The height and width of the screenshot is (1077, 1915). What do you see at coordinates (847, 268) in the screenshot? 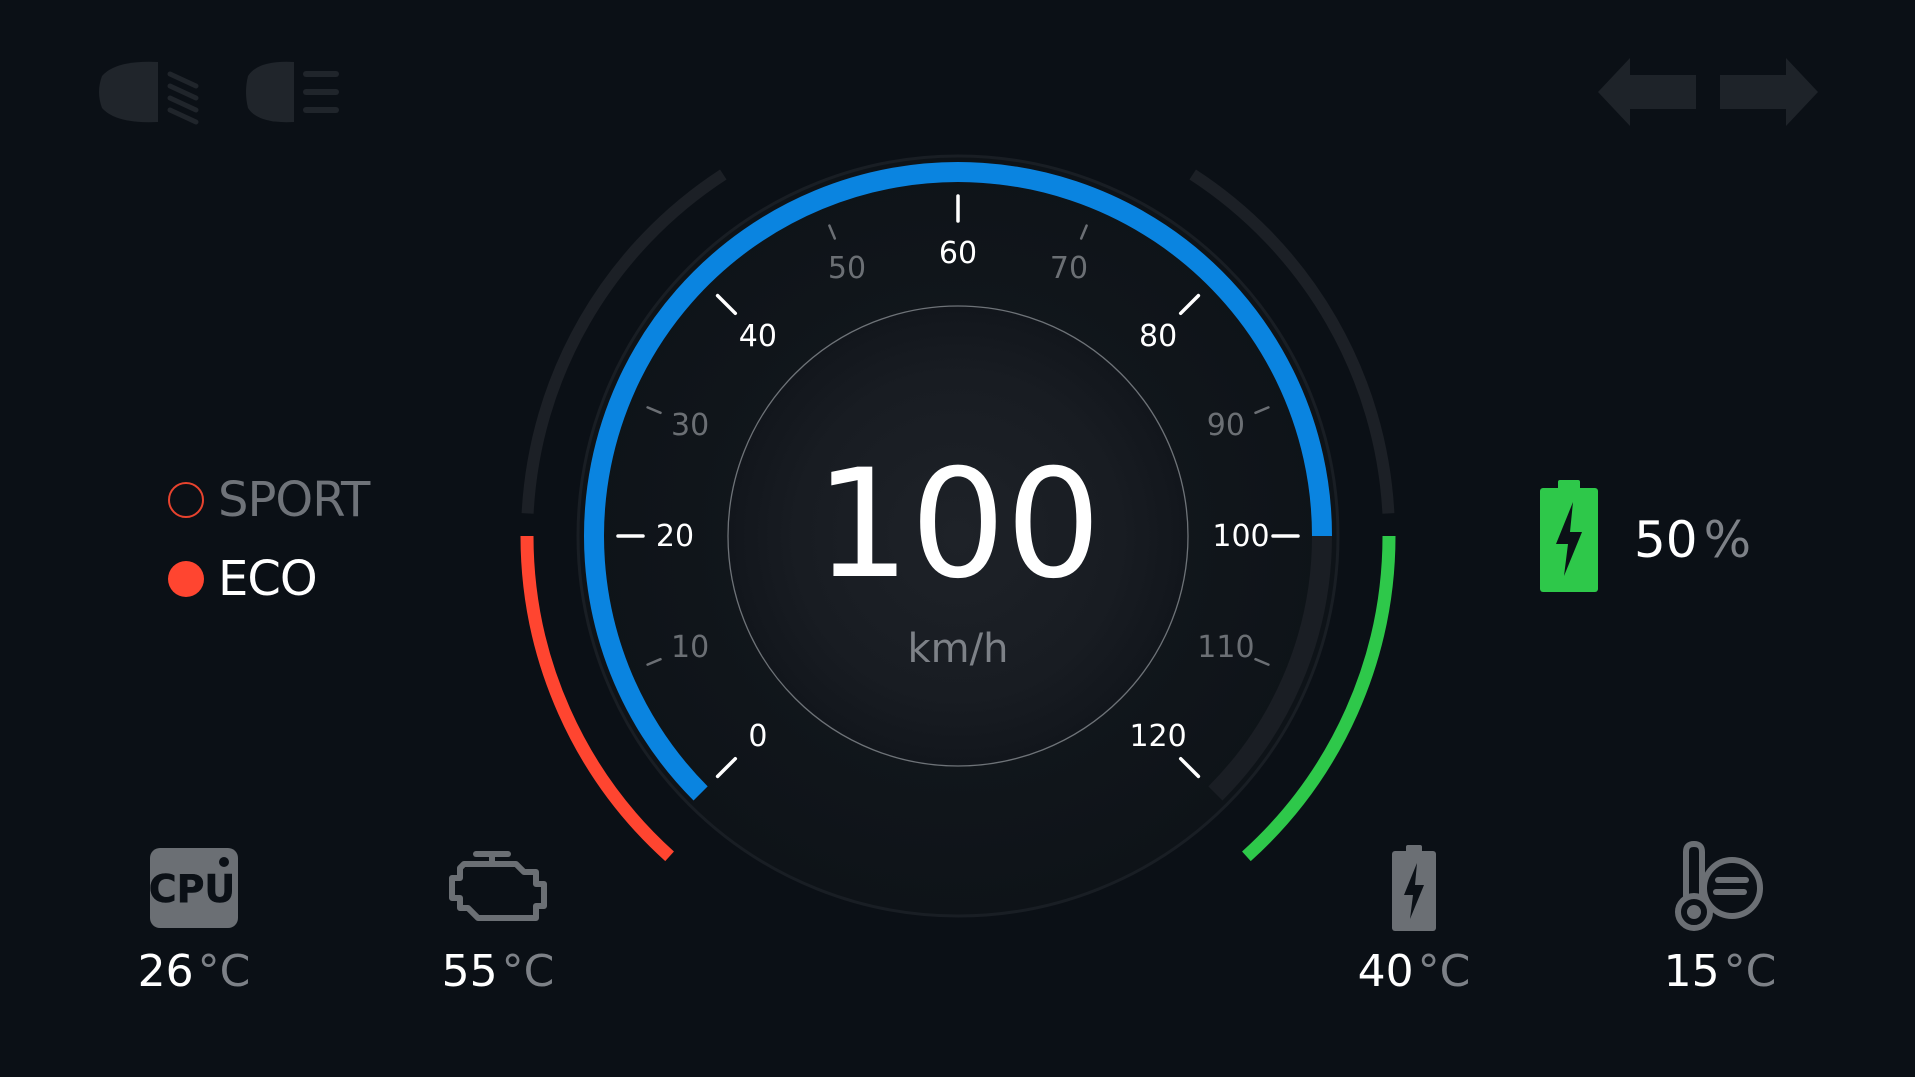
I see `gauge-tick-label-50: 50` at bounding box center [847, 268].